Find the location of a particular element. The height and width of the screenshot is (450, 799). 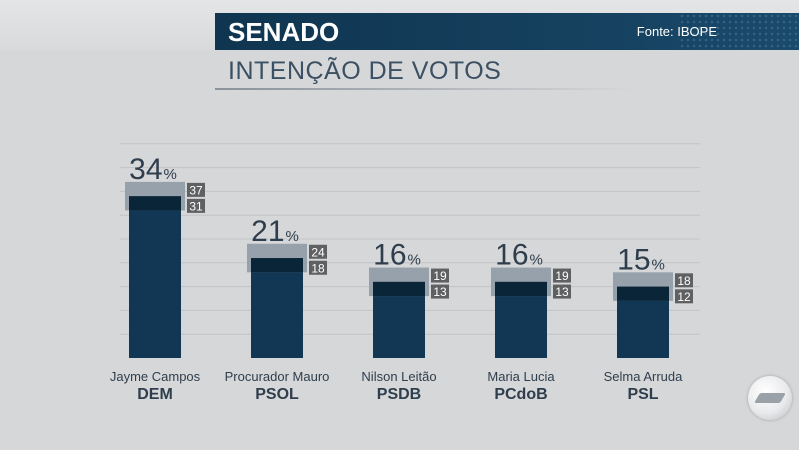

category-name-label: Selma Arruda is located at coordinates (644, 376).